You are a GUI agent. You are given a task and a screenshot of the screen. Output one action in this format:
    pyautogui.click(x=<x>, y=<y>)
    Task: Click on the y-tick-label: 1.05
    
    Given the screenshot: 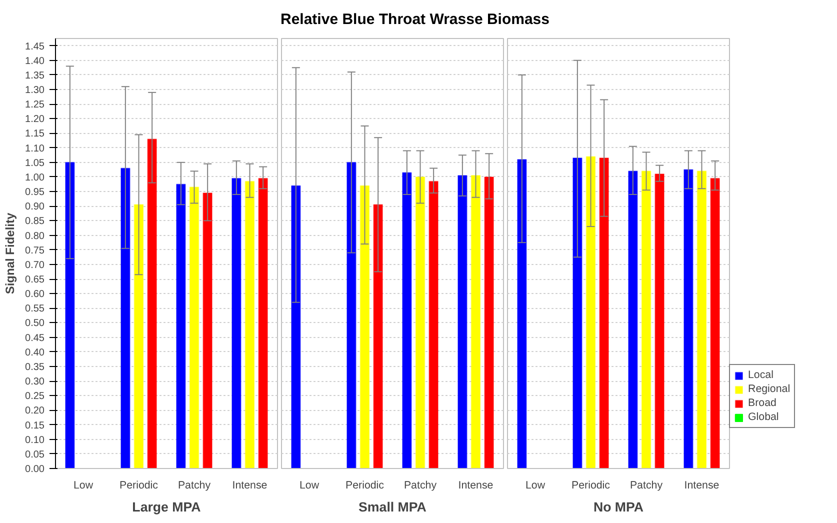 What is the action you would take?
    pyautogui.click(x=35, y=163)
    